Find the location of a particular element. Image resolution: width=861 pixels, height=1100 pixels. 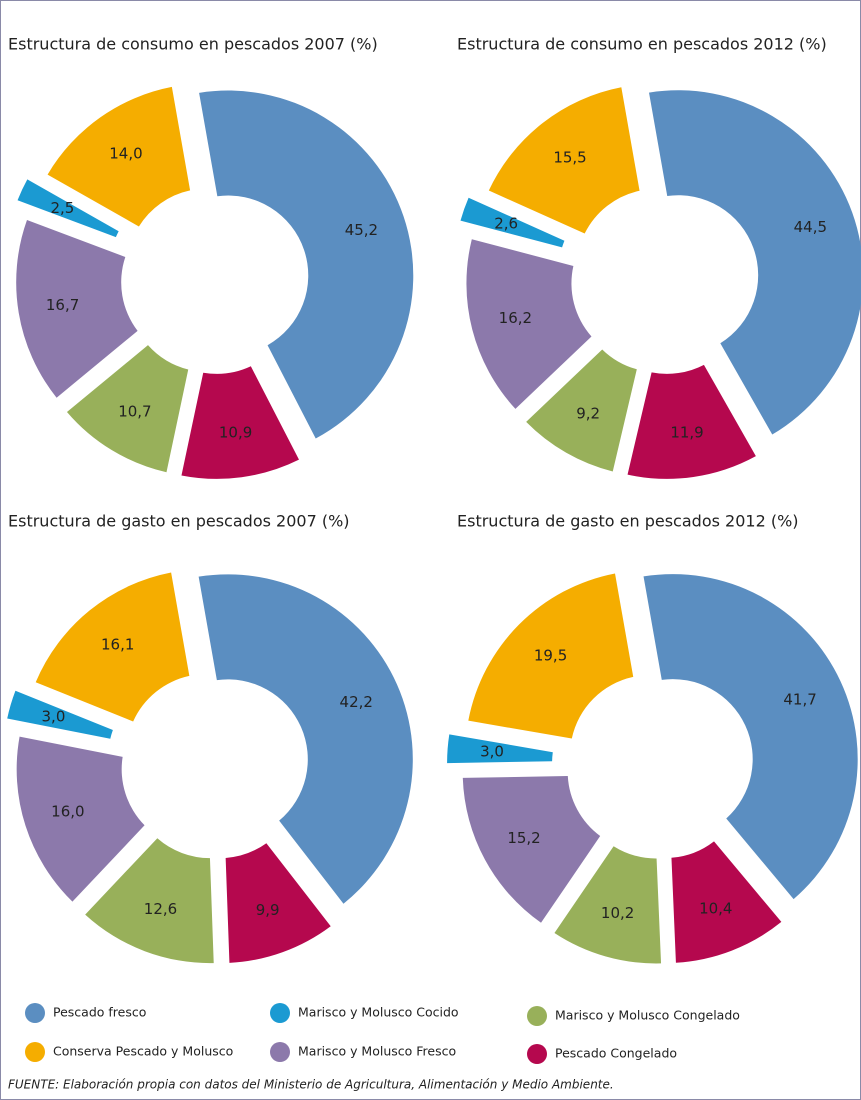

value-label: 16,7 is located at coordinates (62, 305).